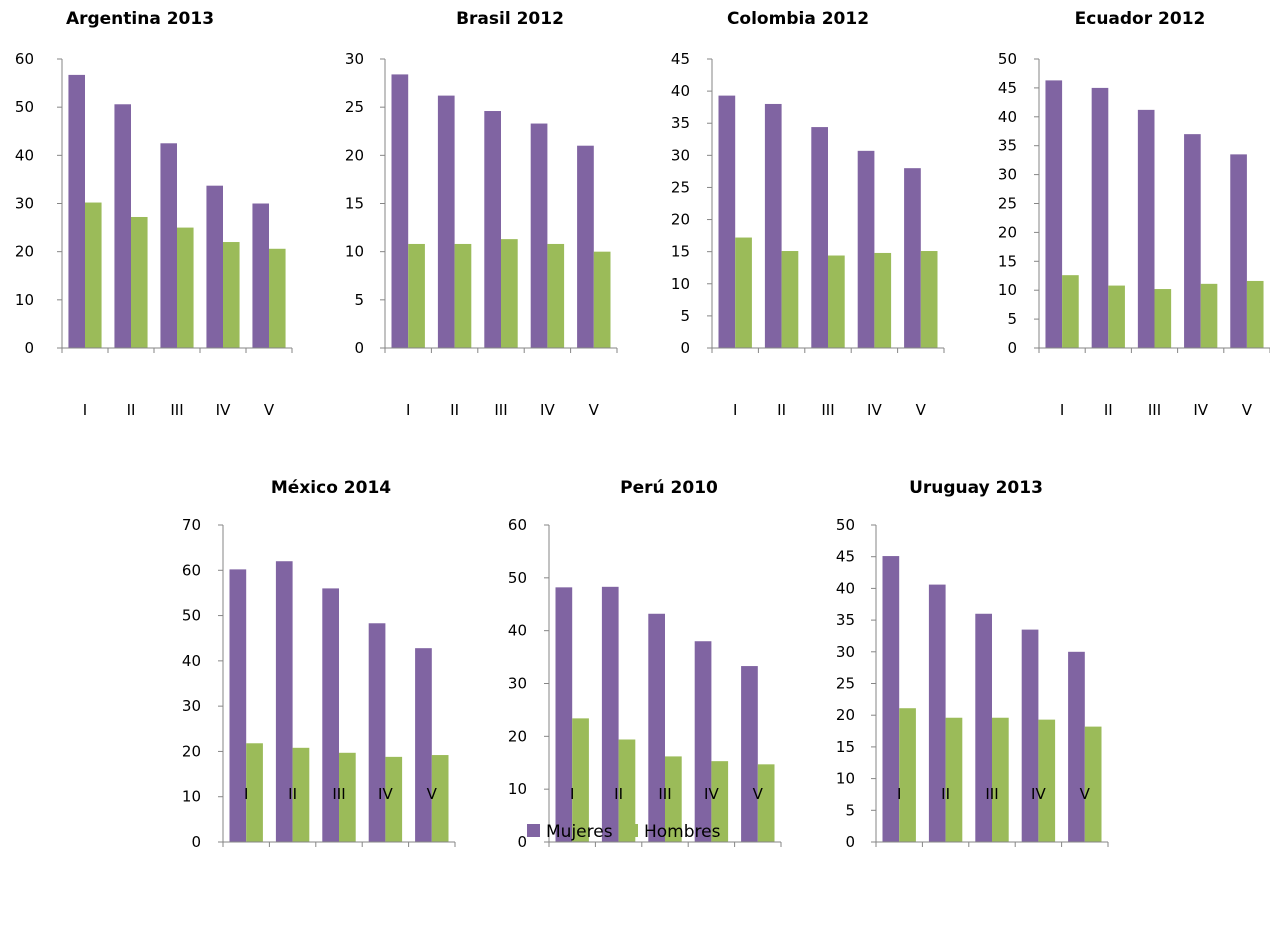 The width and height of the screenshot is (1270, 927). I want to click on legend: Mujeres Hombres, so click(624, 832).